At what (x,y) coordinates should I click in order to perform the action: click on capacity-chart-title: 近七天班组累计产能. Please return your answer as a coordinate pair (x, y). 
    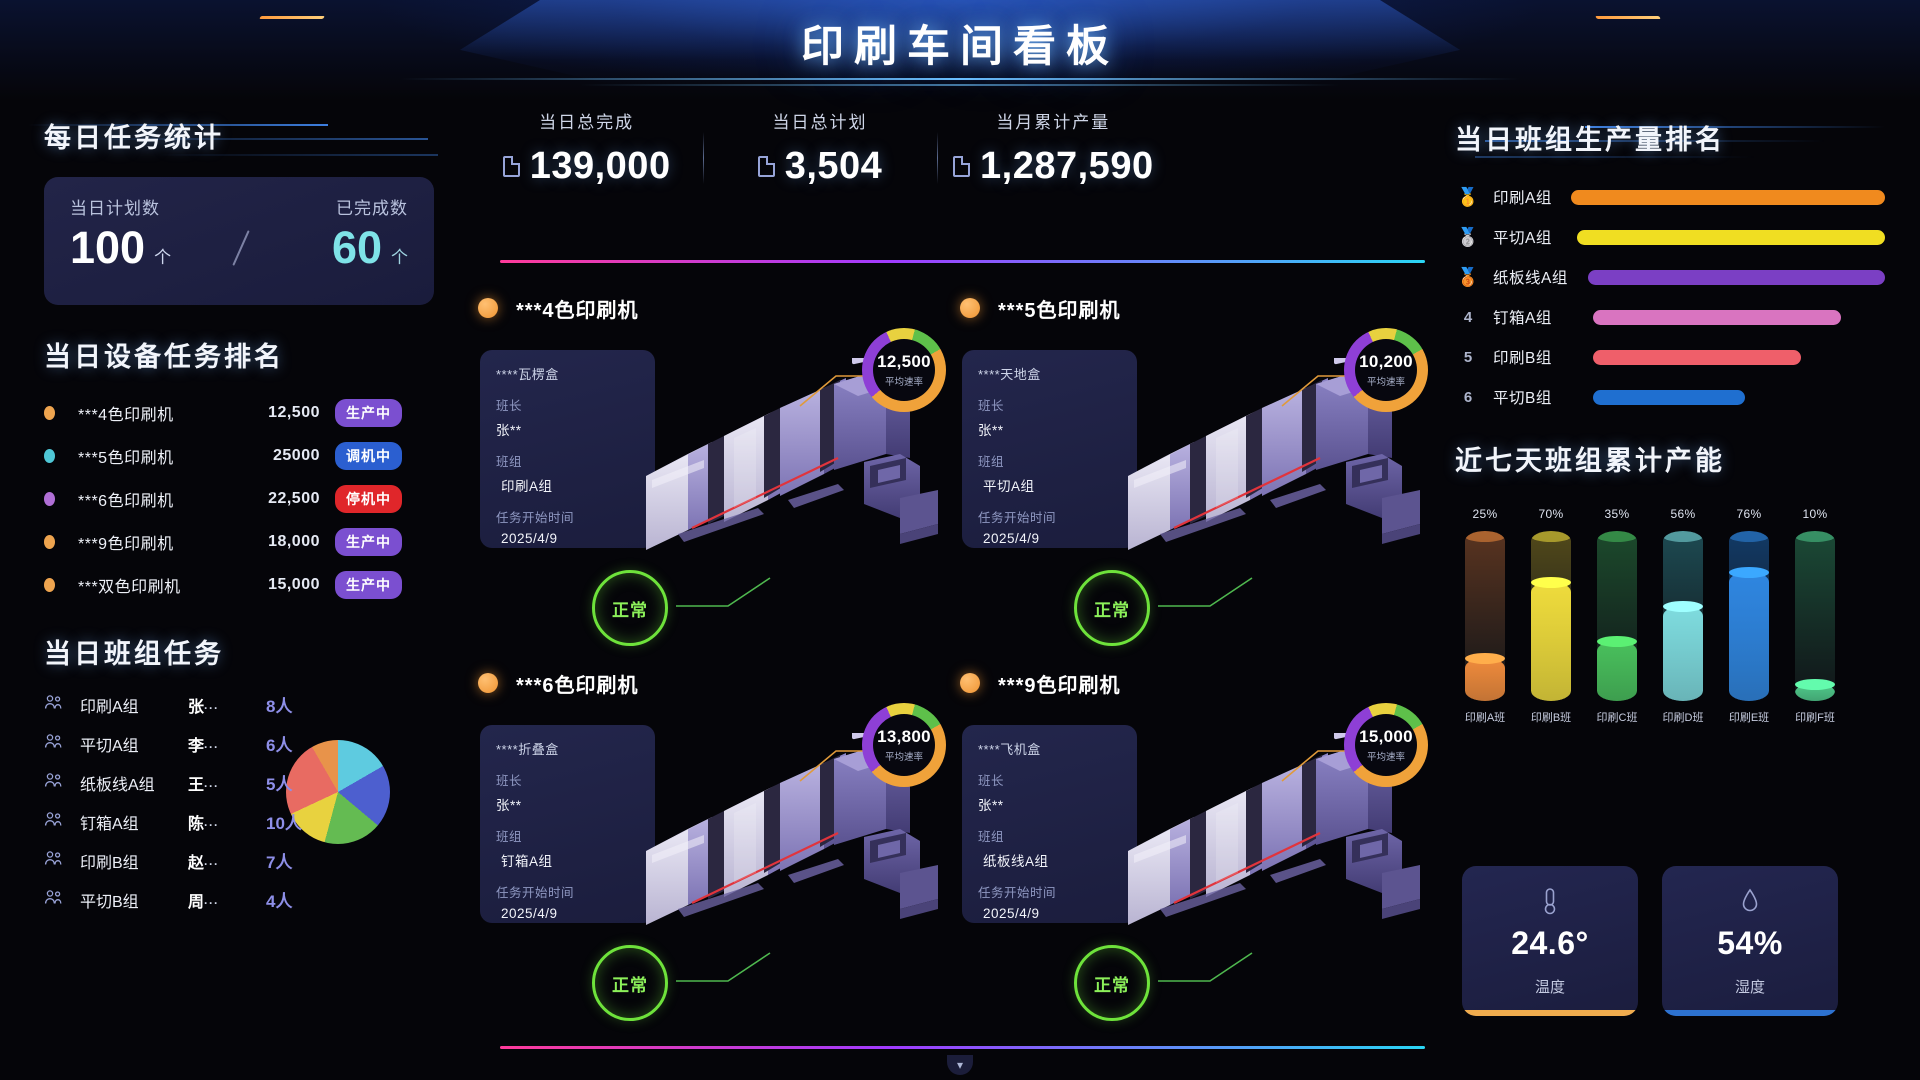
    Looking at the image, I should click on (1590, 461).